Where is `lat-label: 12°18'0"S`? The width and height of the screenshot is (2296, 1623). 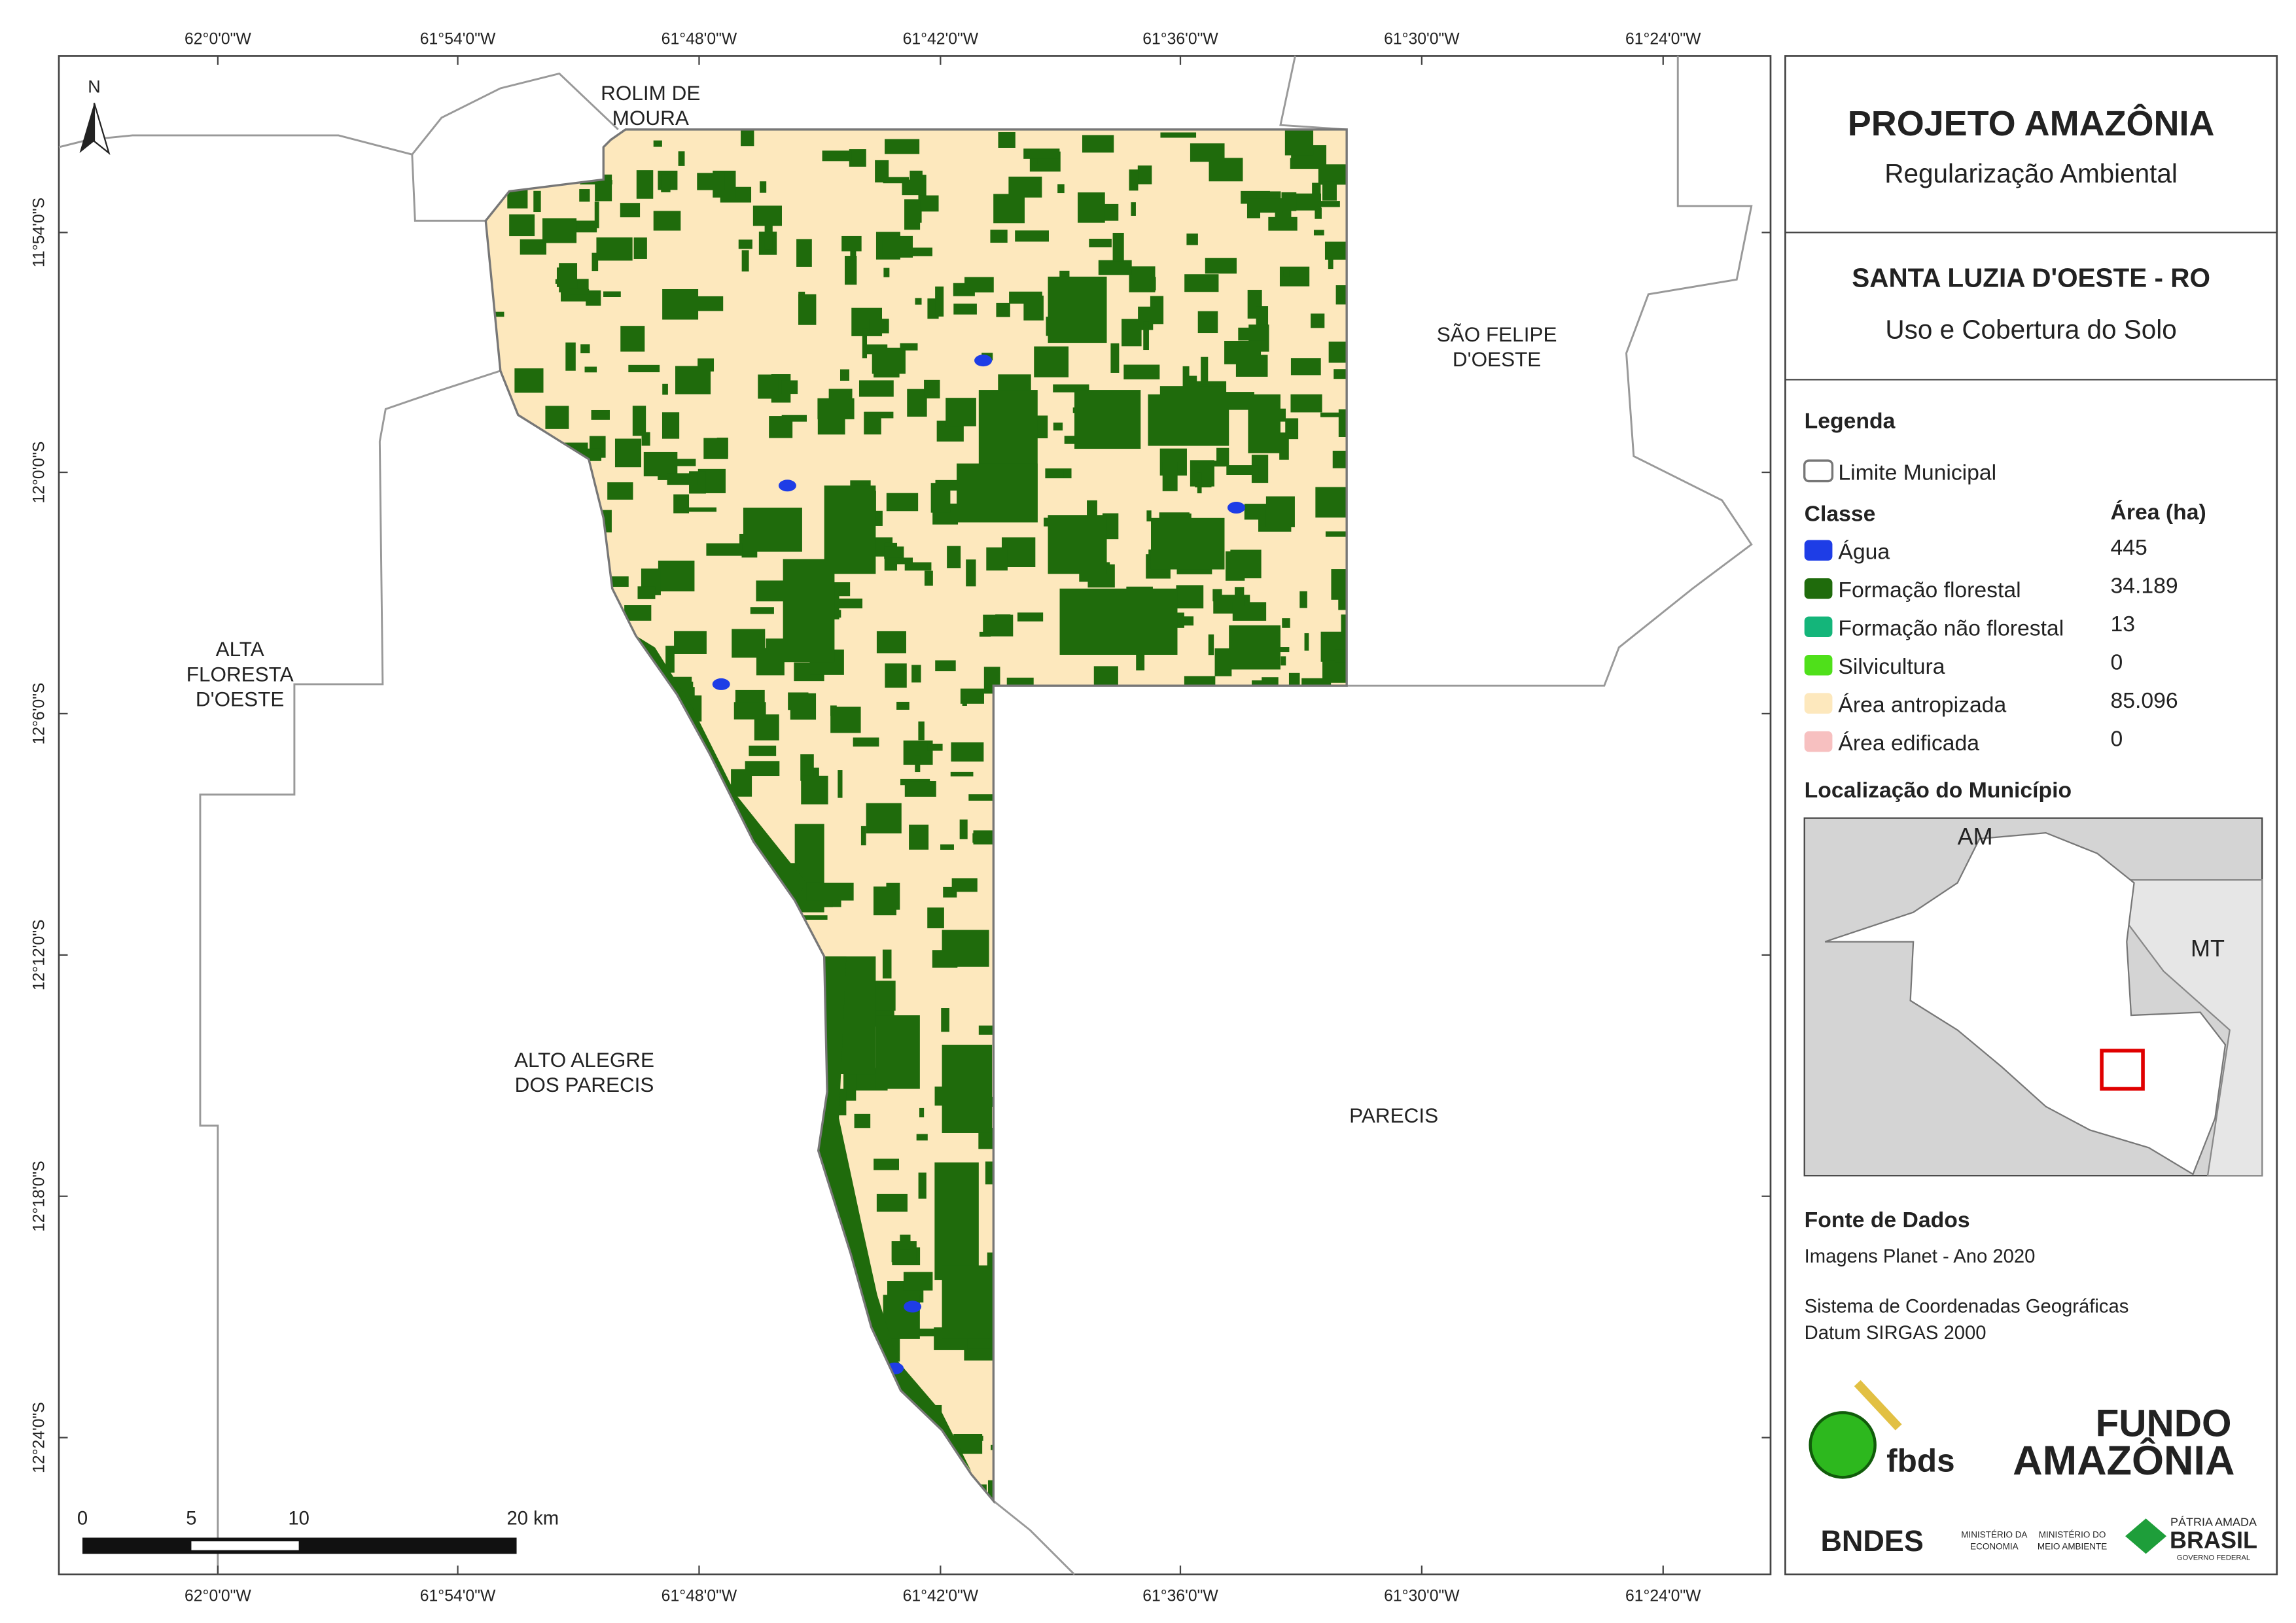 lat-label: 12°18'0"S is located at coordinates (39, 1197).